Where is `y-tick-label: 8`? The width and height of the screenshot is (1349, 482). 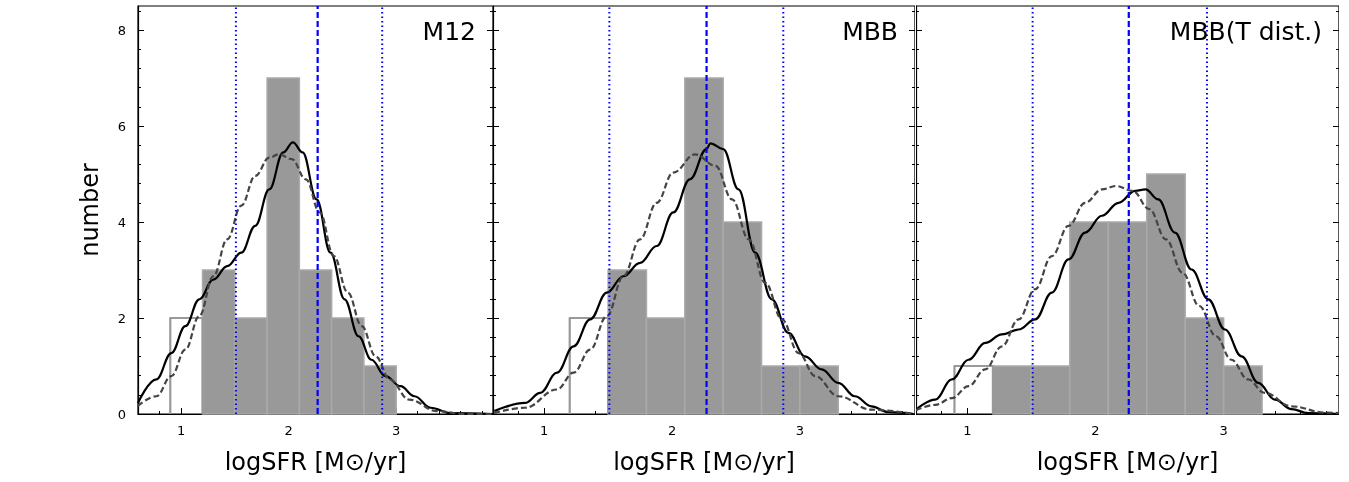
y-tick-label: 8 is located at coordinates (121, 30).